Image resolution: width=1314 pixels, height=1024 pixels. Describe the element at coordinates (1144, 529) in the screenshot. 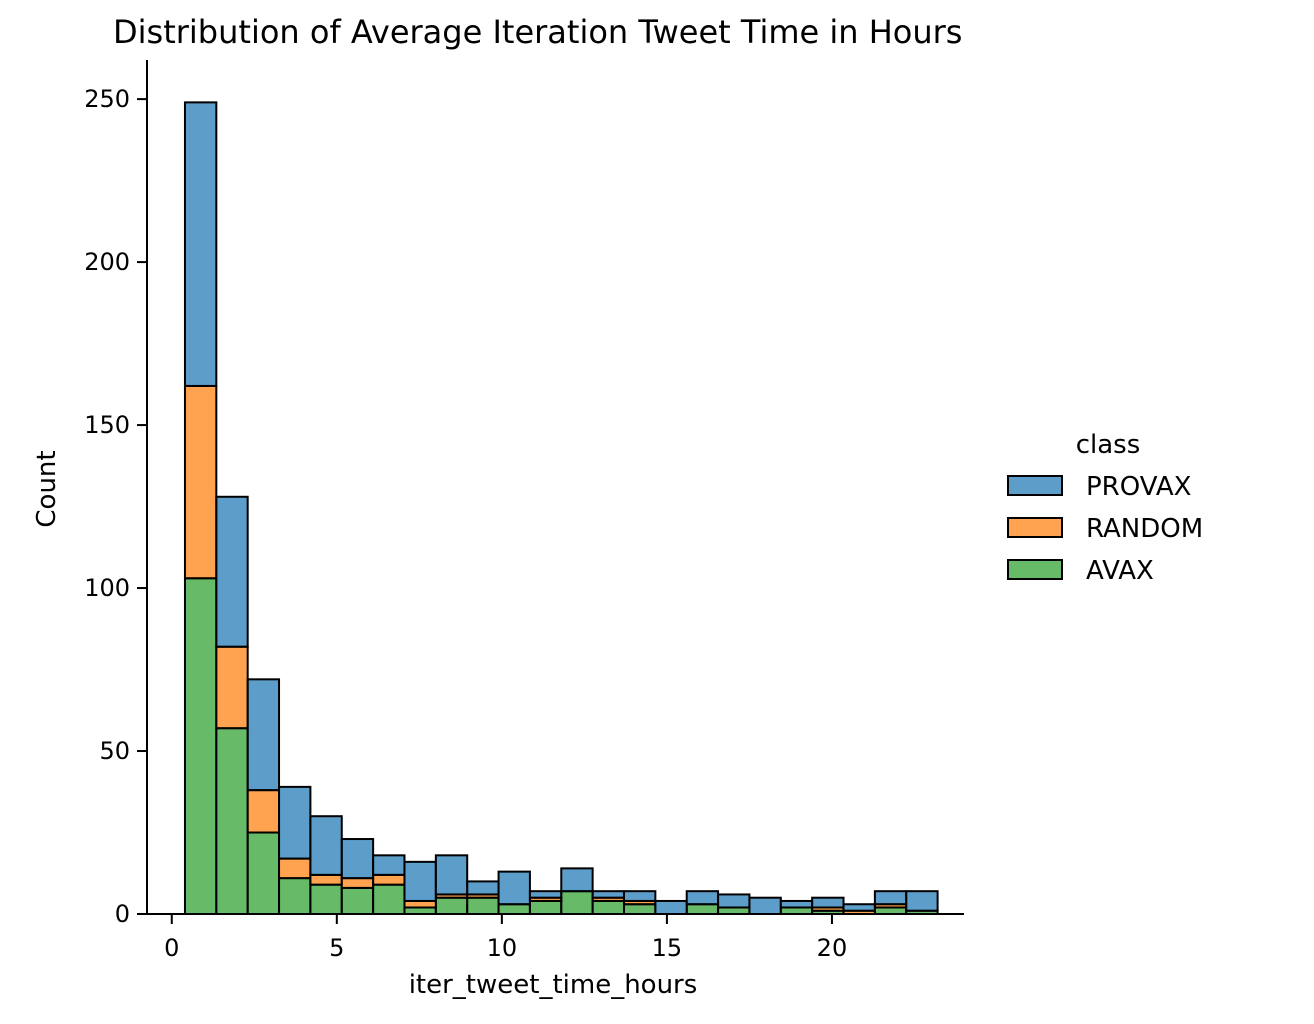

I see `legend-label-random: RANDOM` at that location.